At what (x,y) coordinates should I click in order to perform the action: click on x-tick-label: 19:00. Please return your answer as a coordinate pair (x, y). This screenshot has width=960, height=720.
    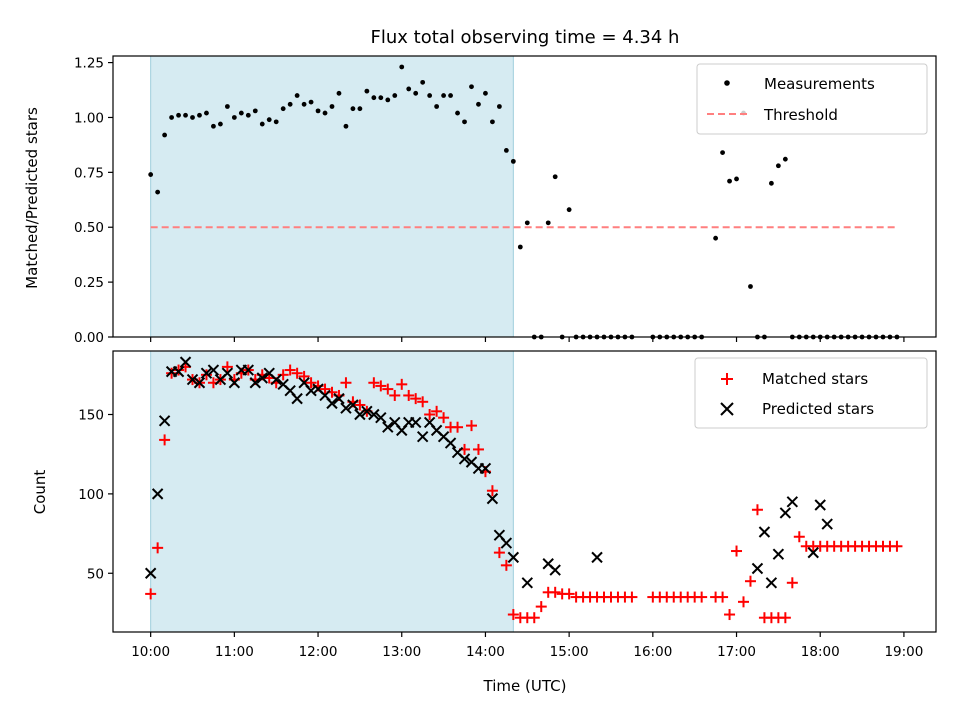
    Looking at the image, I should click on (903, 652).